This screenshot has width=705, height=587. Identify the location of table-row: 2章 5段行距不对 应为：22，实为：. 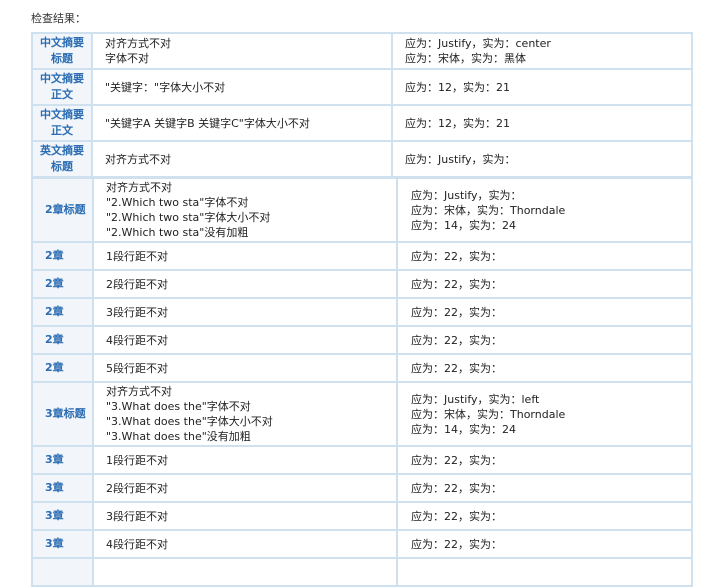
(362, 368).